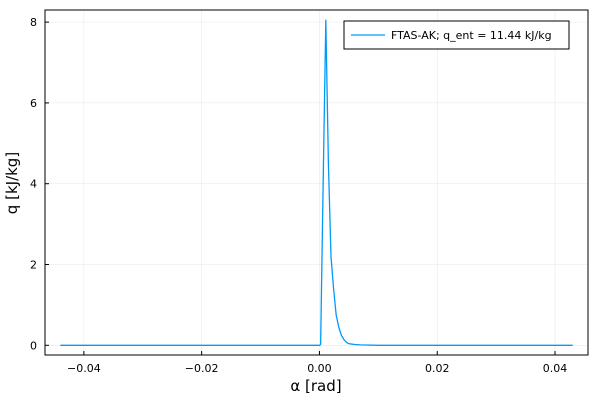 Image resolution: width=600 pixels, height=400 pixels. What do you see at coordinates (202, 368) in the screenshot?
I see `x-tick-label: −0.02` at bounding box center [202, 368].